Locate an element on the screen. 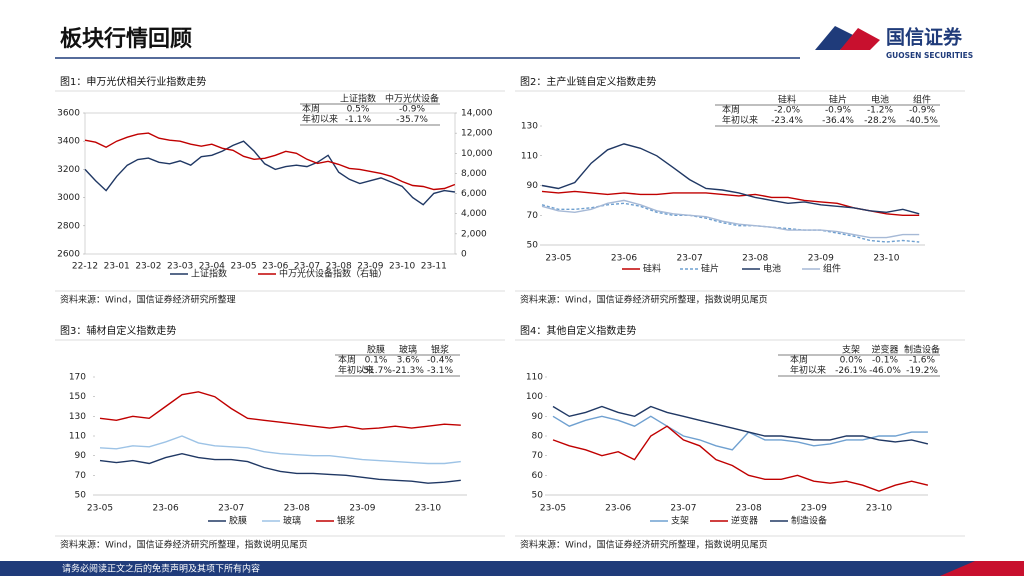 The image size is (1024, 576). y-tick-label: 3200 is located at coordinates (68, 170).